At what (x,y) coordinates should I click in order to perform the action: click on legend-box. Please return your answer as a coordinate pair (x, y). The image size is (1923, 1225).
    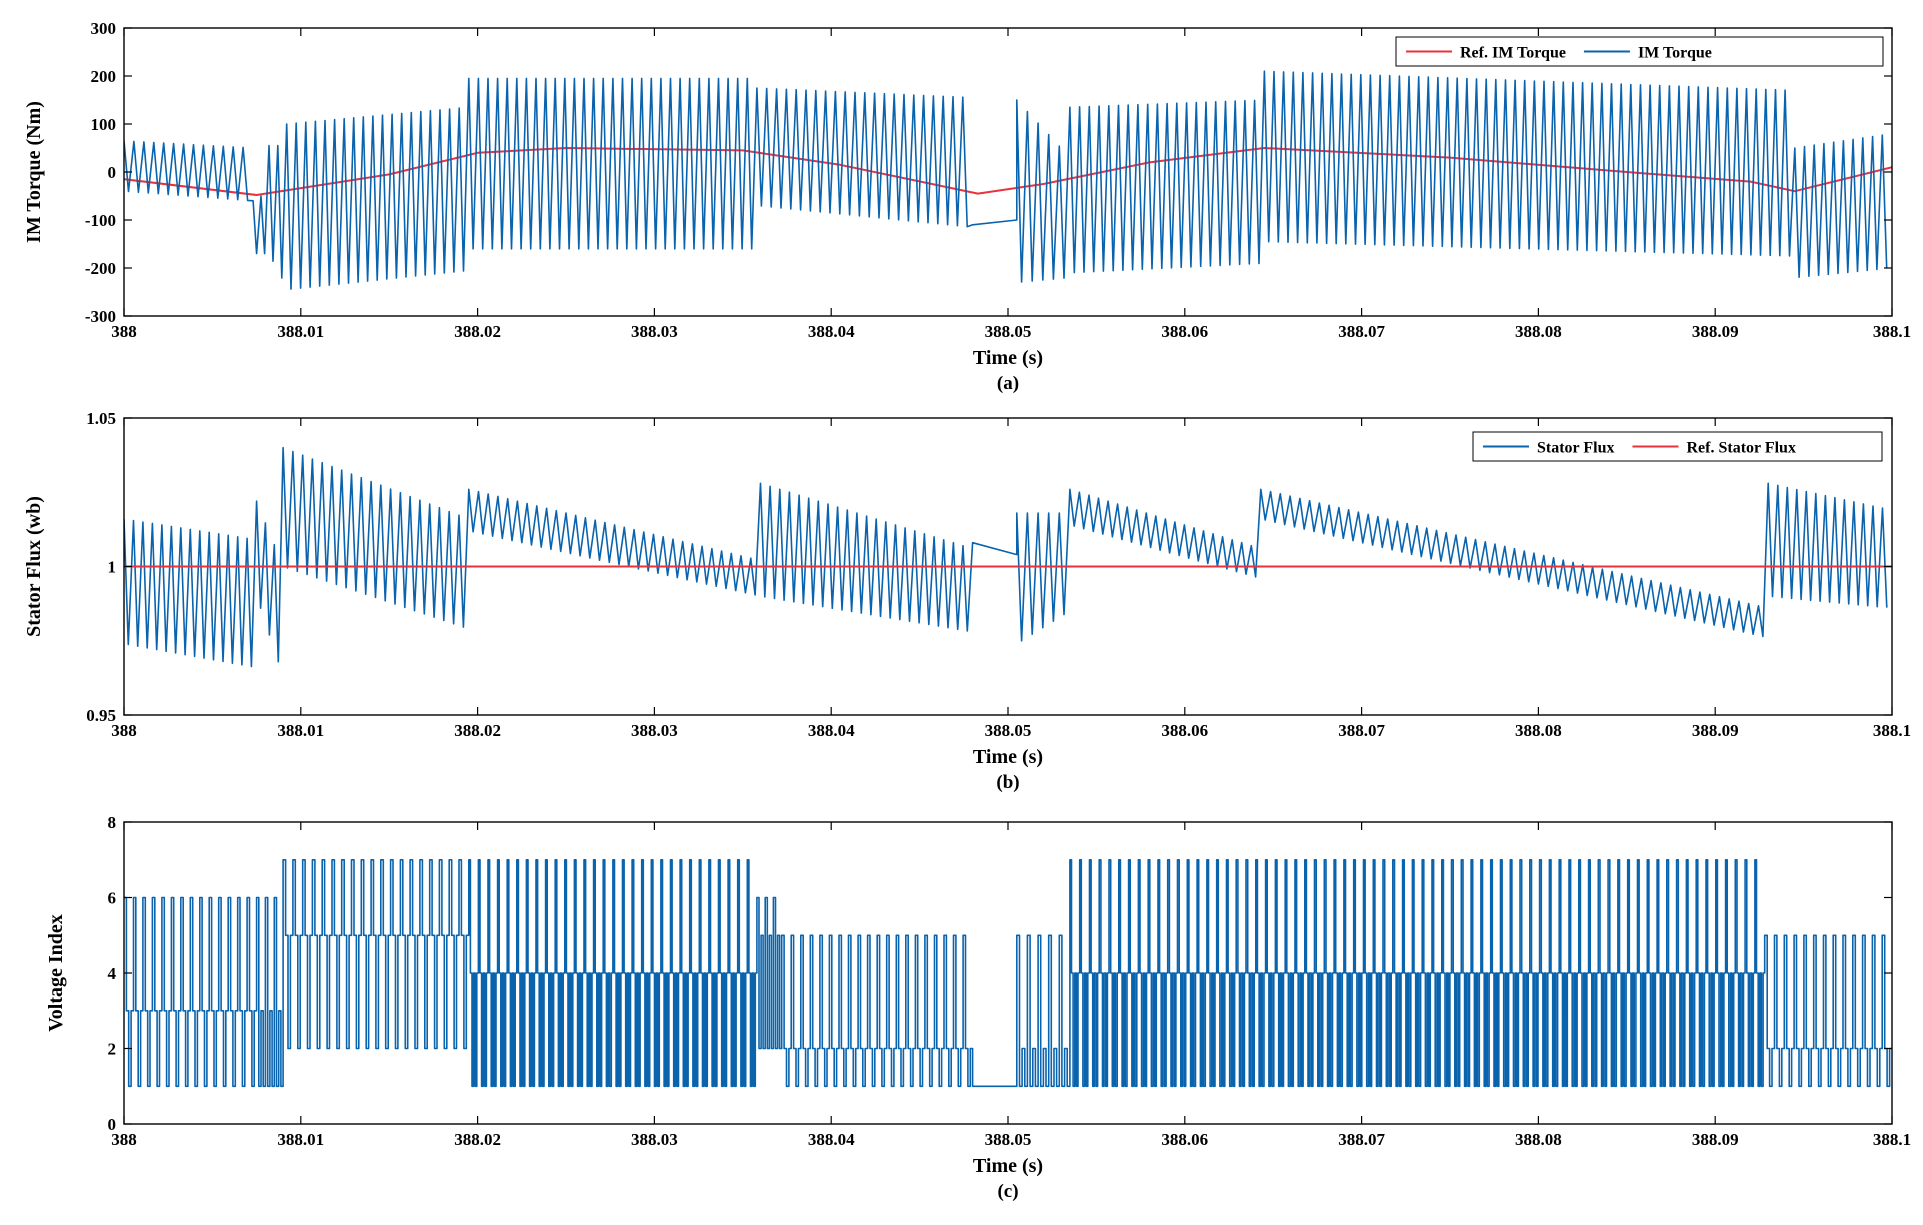
    Looking at the image, I should click on (1639, 51).